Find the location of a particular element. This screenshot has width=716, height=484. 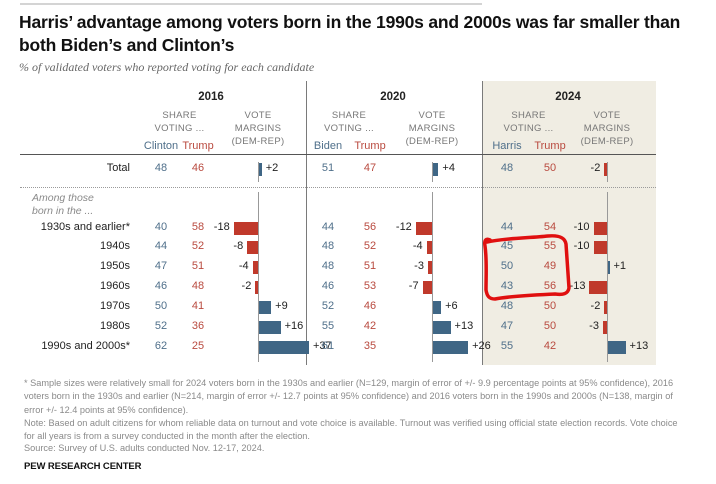

margin-header-line1: VOTE is located at coordinates (432, 115).